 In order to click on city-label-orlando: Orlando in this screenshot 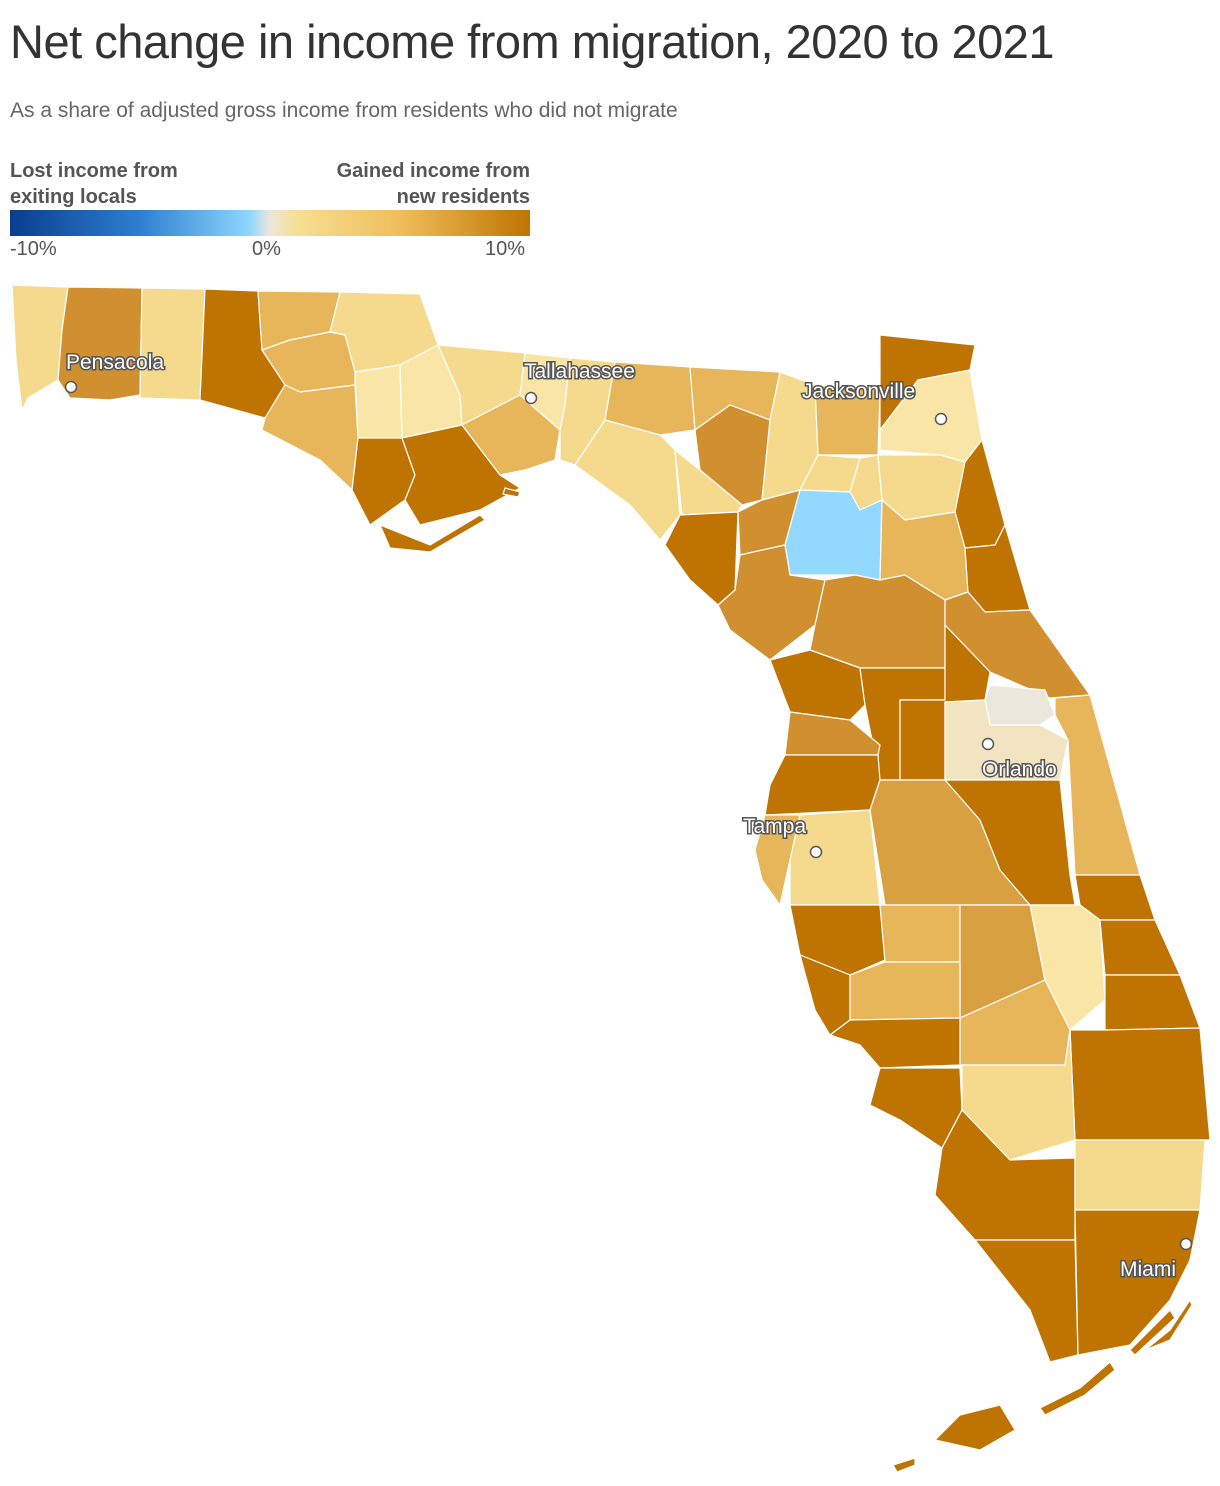, I will do `click(1019, 769)`.